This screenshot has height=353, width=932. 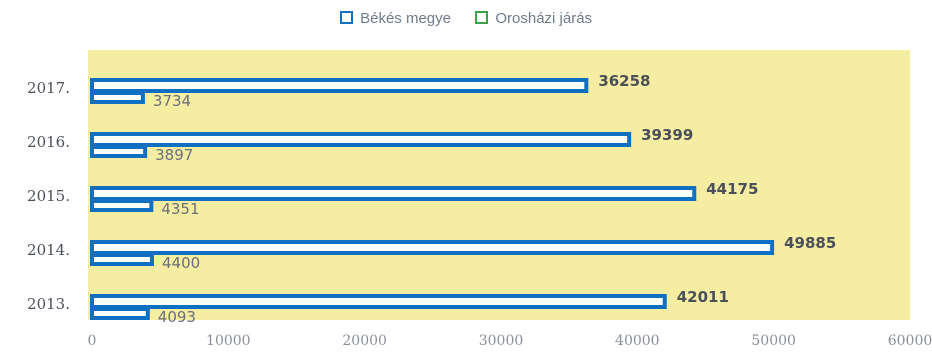 I want to click on x-tick-label-50000: 50000, so click(x=773, y=341).